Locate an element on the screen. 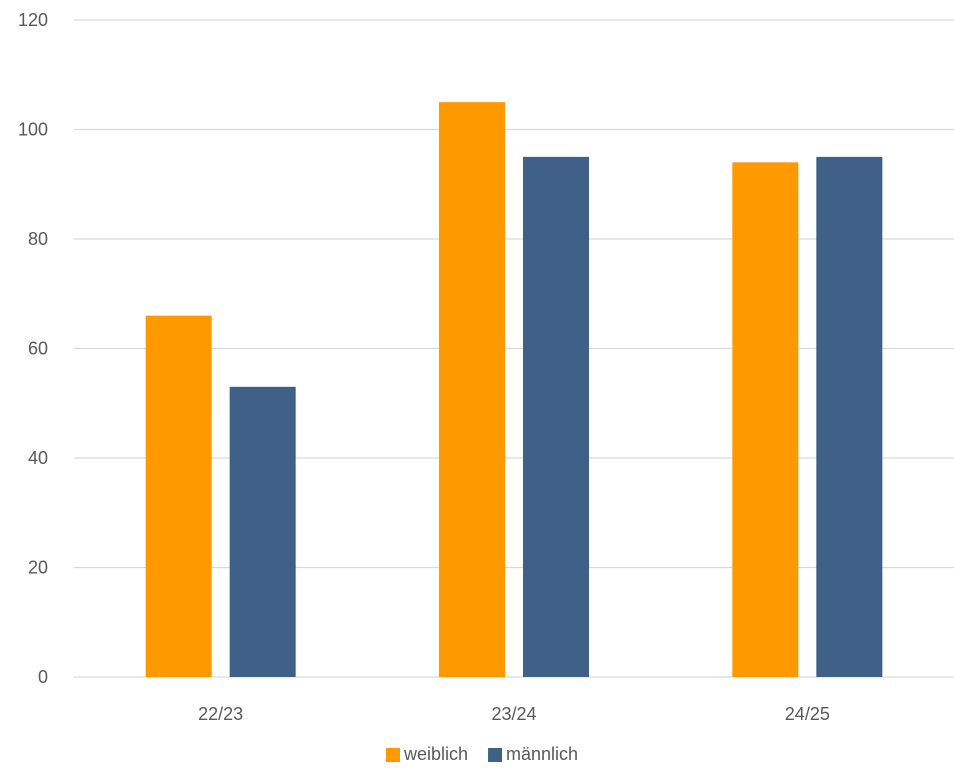  x-axis-tick-labels: 22/23 23/24 24/25 is located at coordinates (514, 714).